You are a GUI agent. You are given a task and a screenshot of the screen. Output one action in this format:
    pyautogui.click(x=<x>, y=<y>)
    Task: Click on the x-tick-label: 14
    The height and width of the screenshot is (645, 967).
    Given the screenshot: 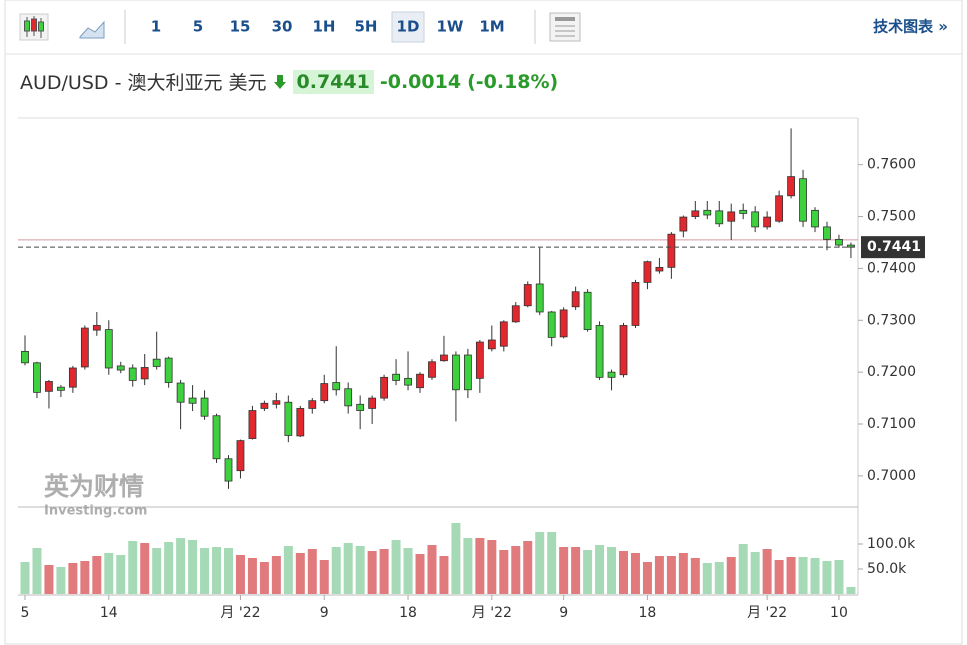 What is the action you would take?
    pyautogui.click(x=109, y=613)
    